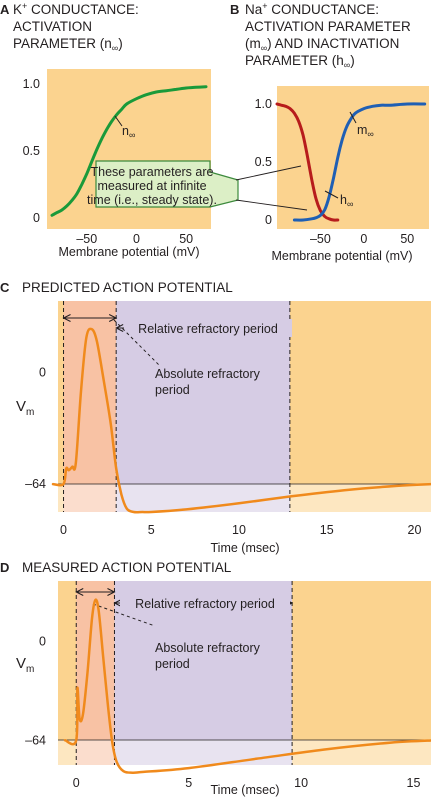 This screenshot has width=431, height=800. Describe the element at coordinates (86, 239) in the screenshot. I see `panel-a-x-tick: –50` at that location.